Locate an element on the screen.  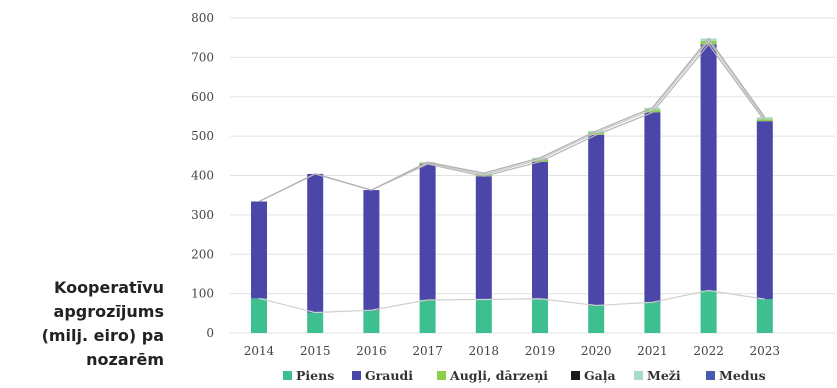
caption-line-1: Kooperatīvu is located at coordinates (108, 287).